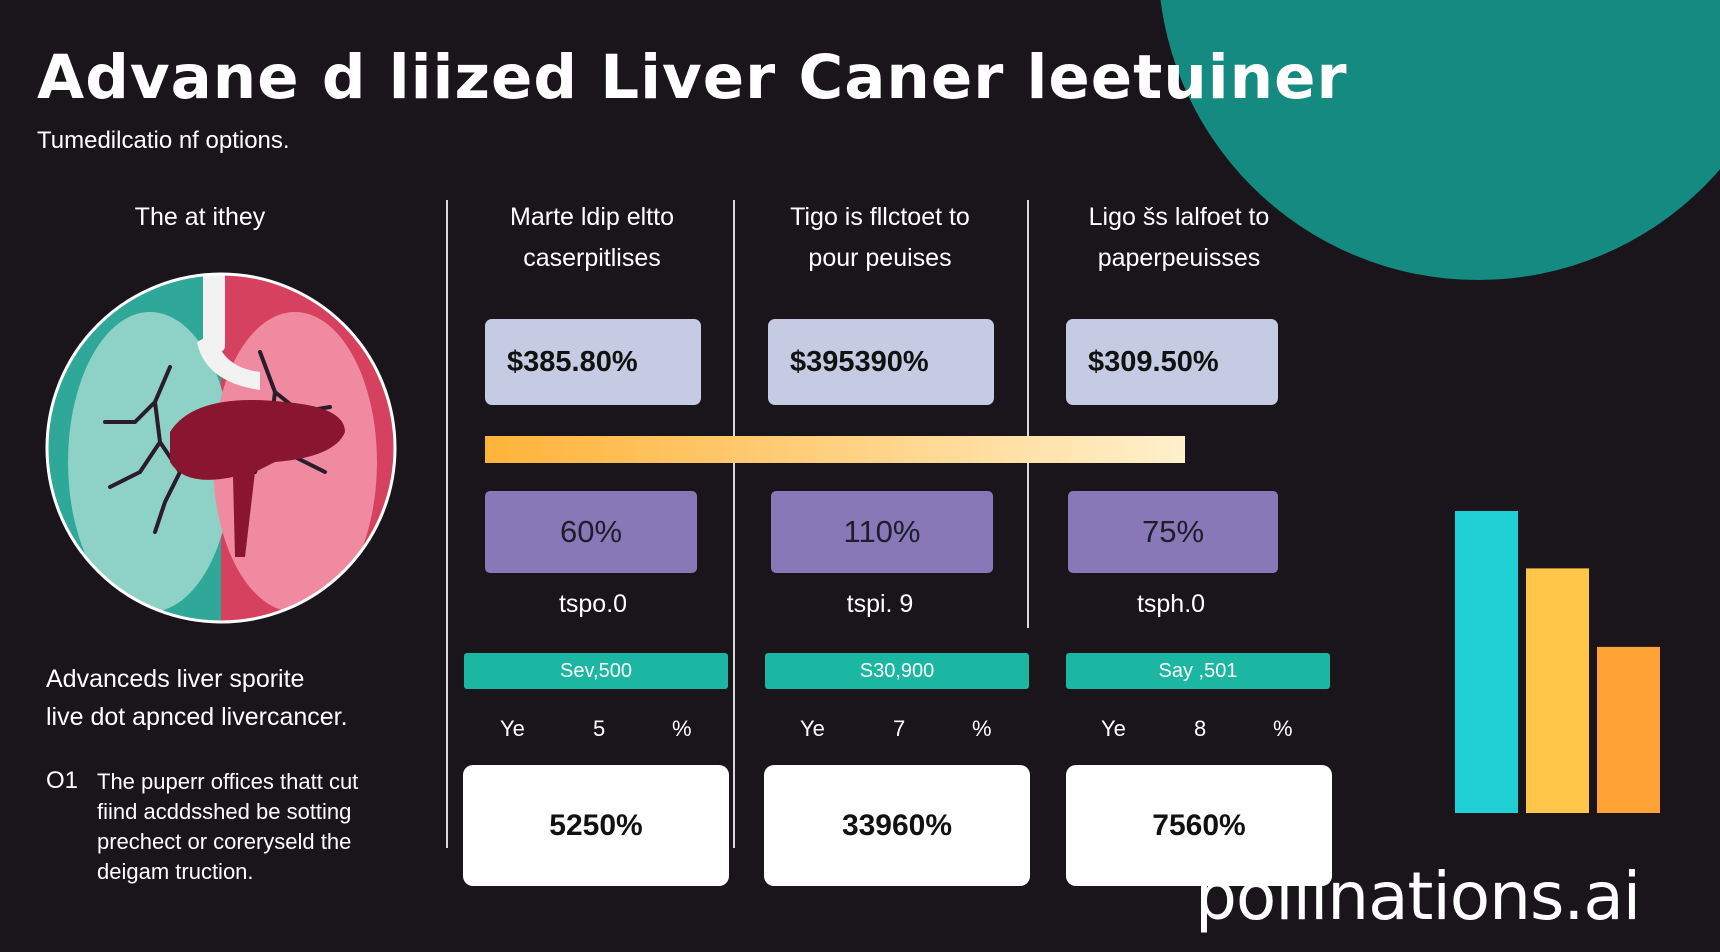 This screenshot has width=1720, height=952. What do you see at coordinates (1179, 238) in the screenshot?
I see `column-heading: Ligo šs lalfoet to paperpeuisses` at bounding box center [1179, 238].